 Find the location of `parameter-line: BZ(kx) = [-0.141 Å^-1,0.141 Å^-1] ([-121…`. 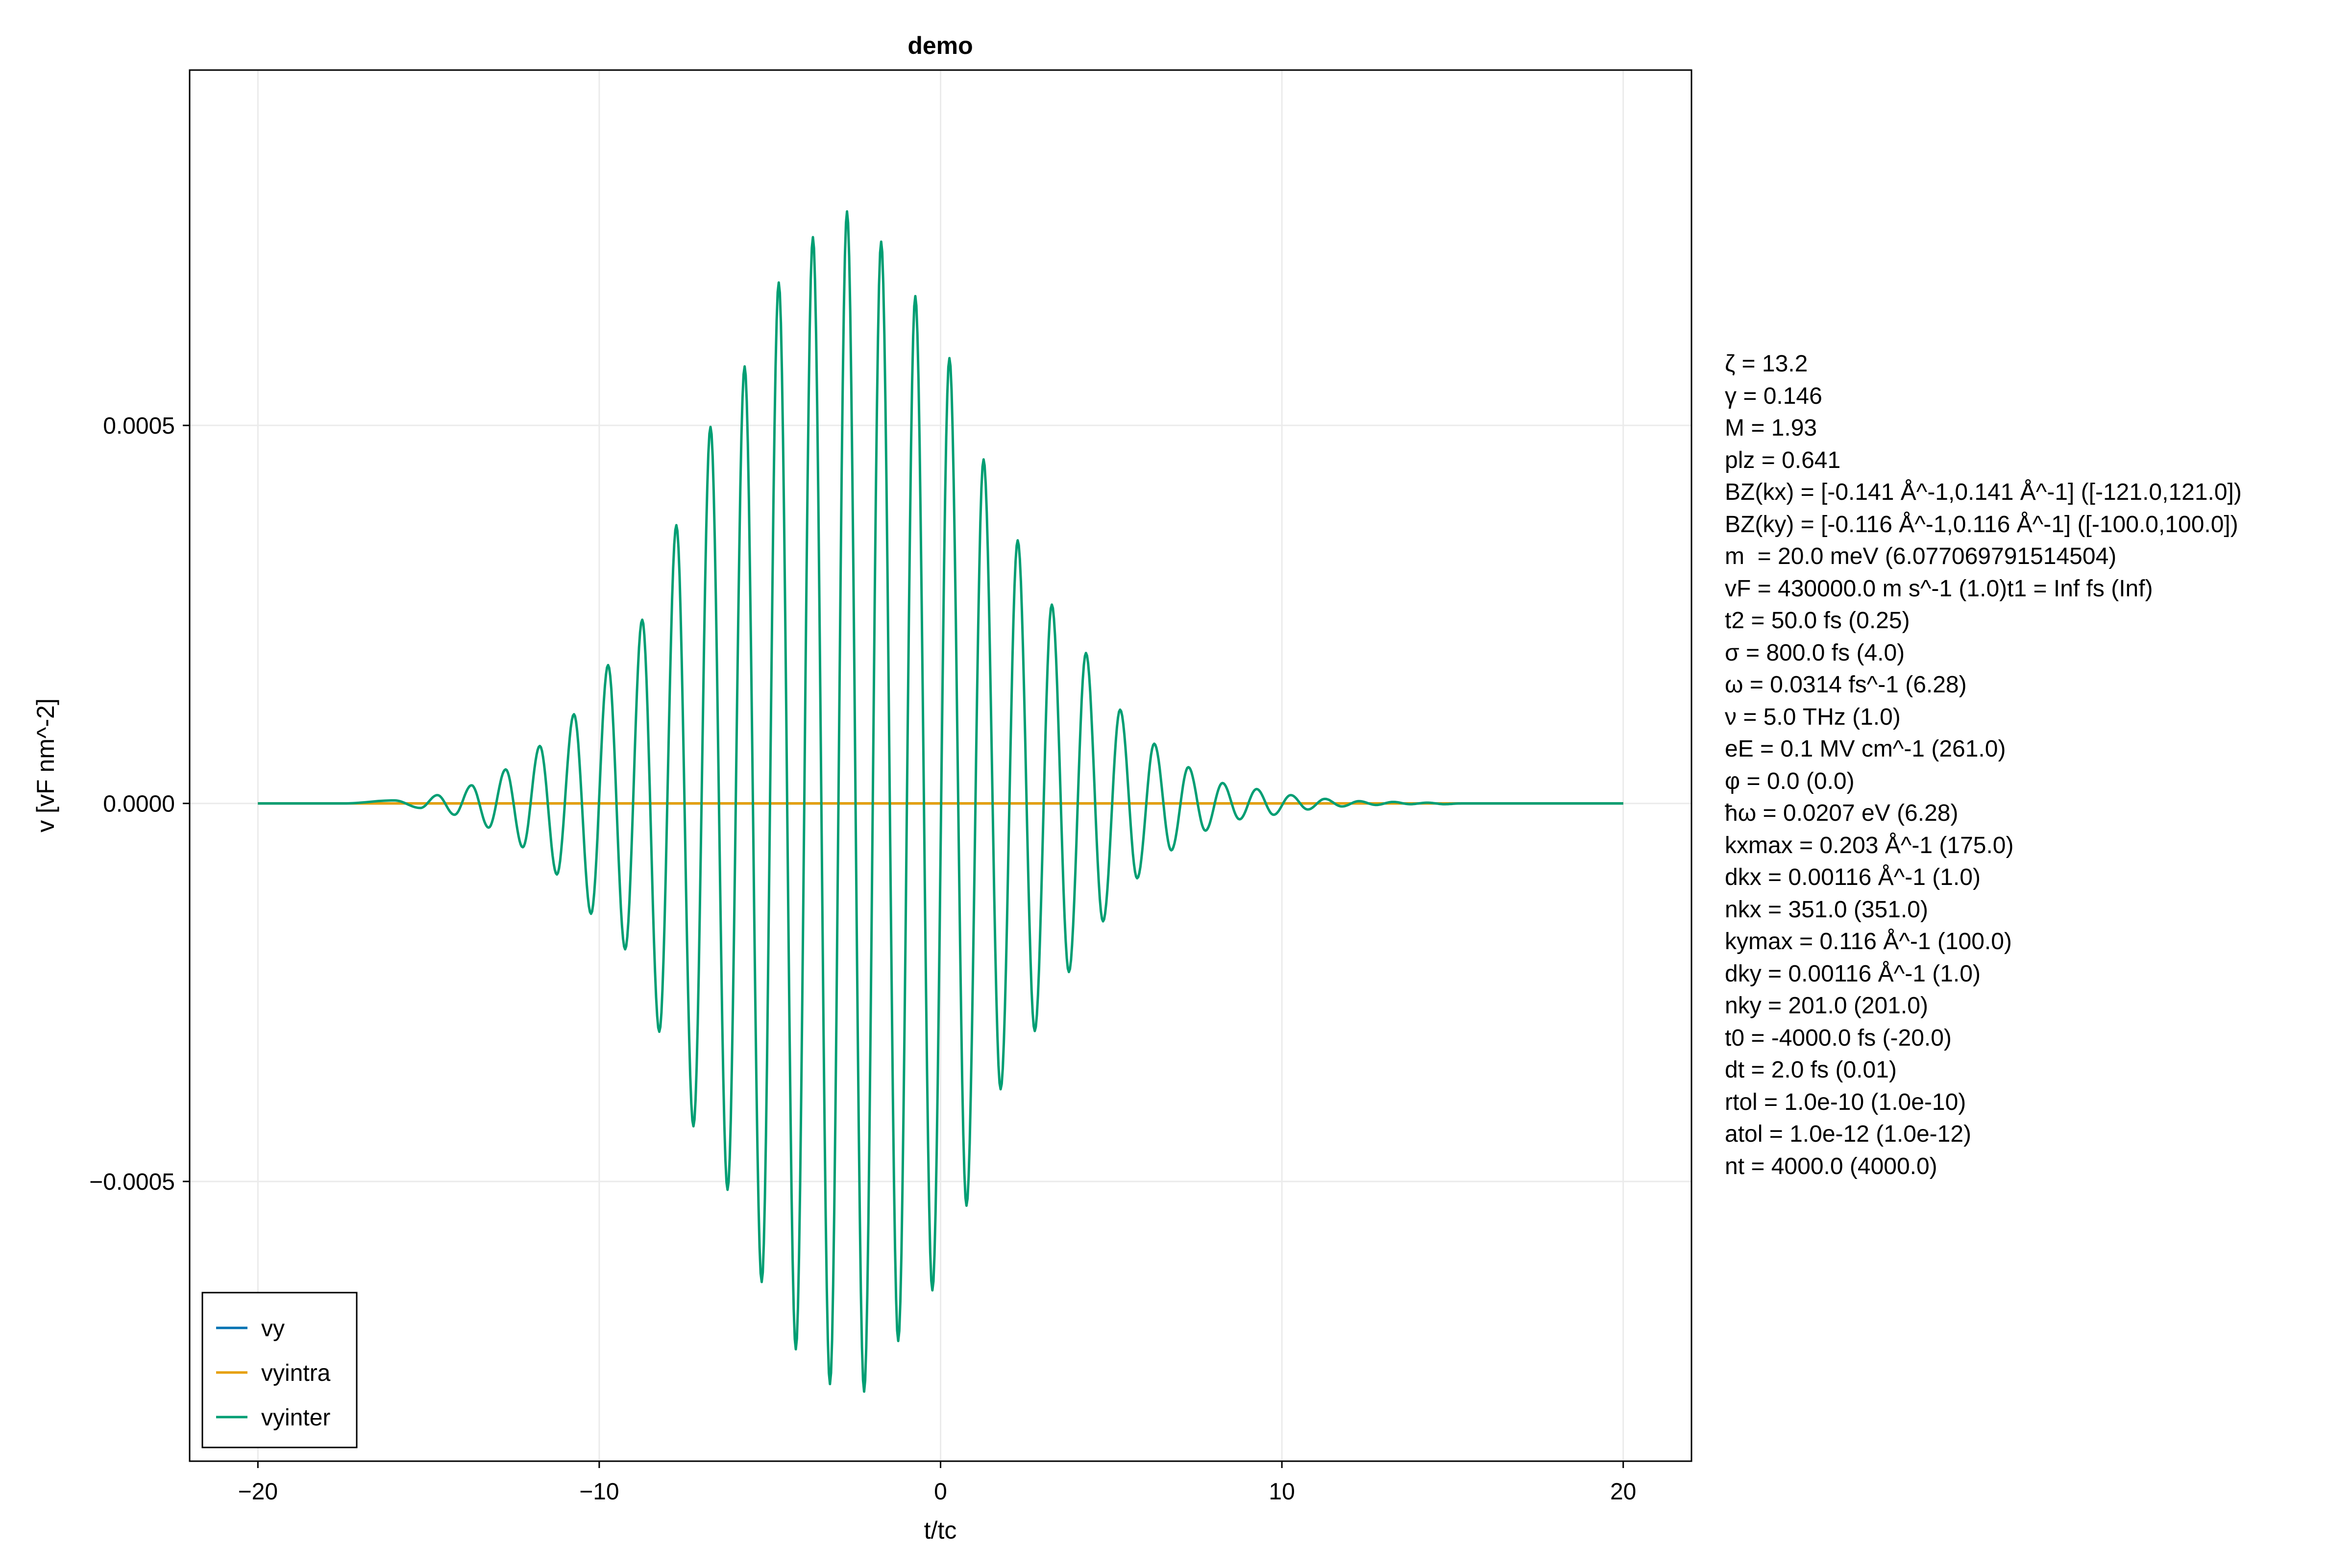

parameter-line: BZ(kx) = [-0.141 Å^-1,0.141 Å^-1] ([-121… is located at coordinates (1983, 492).